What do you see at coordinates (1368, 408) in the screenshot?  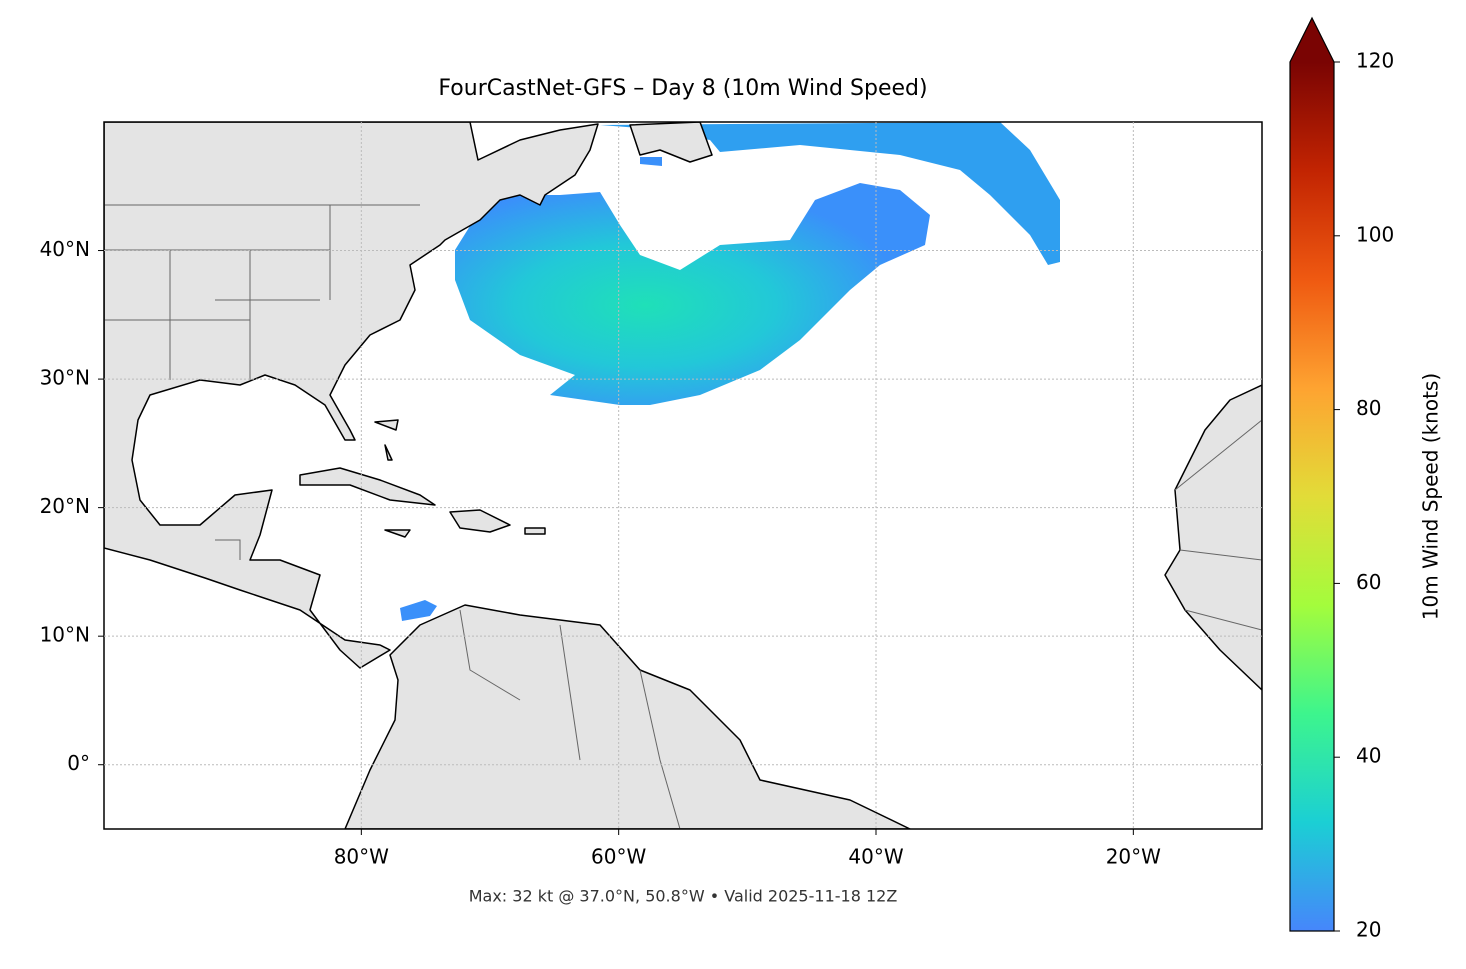 I see `colorbar-tick-label: 80` at bounding box center [1368, 408].